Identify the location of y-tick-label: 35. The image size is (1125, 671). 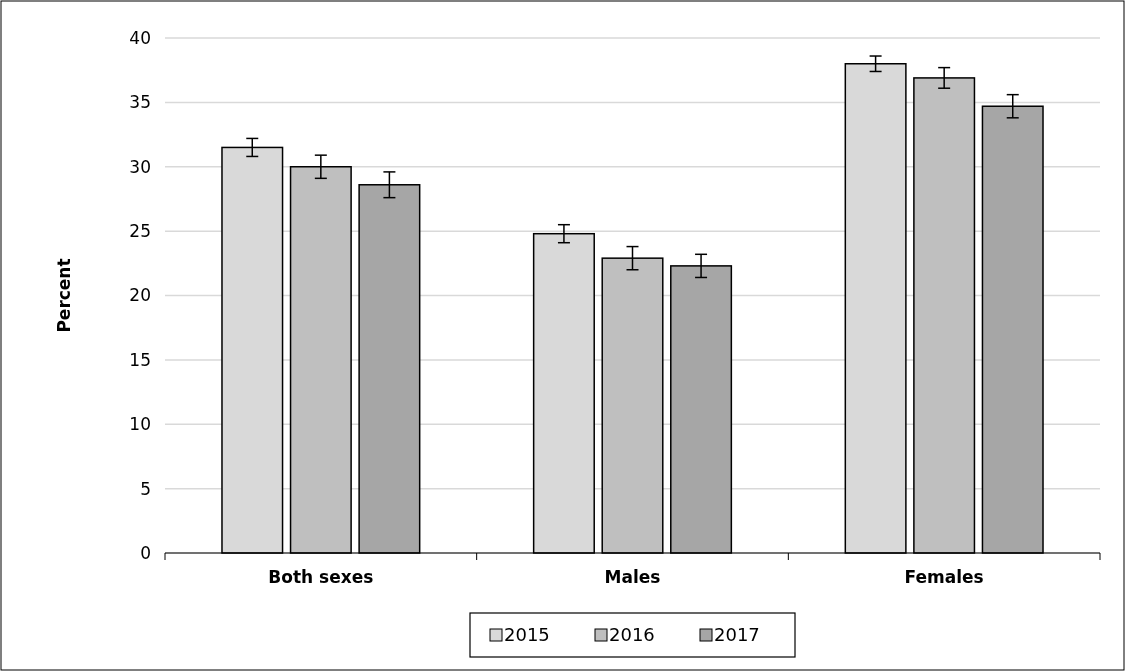
(140, 102).